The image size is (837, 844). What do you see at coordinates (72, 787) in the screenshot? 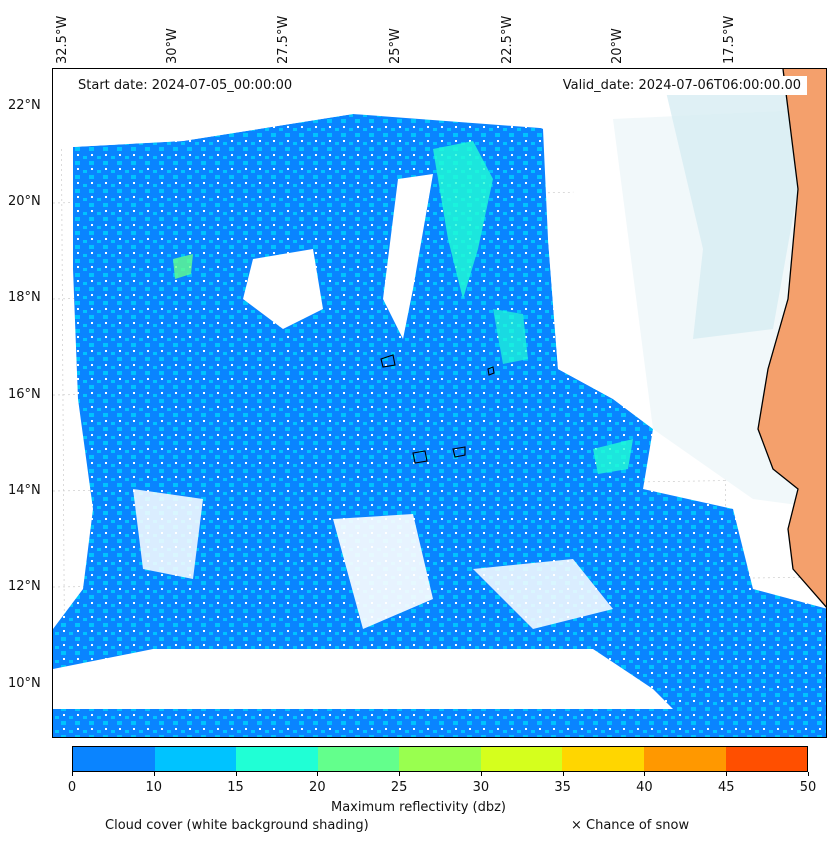
I see `colorbar-tick-label: 0` at bounding box center [72, 787].